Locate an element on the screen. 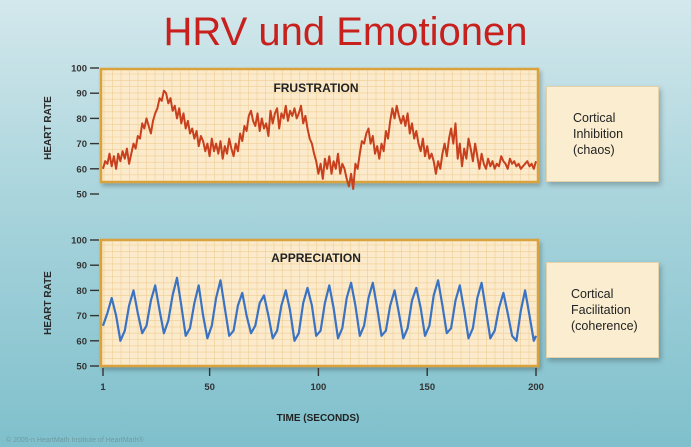  appreciation-annotation-box: Cortical Facilitation (coherence) is located at coordinates (602, 310).